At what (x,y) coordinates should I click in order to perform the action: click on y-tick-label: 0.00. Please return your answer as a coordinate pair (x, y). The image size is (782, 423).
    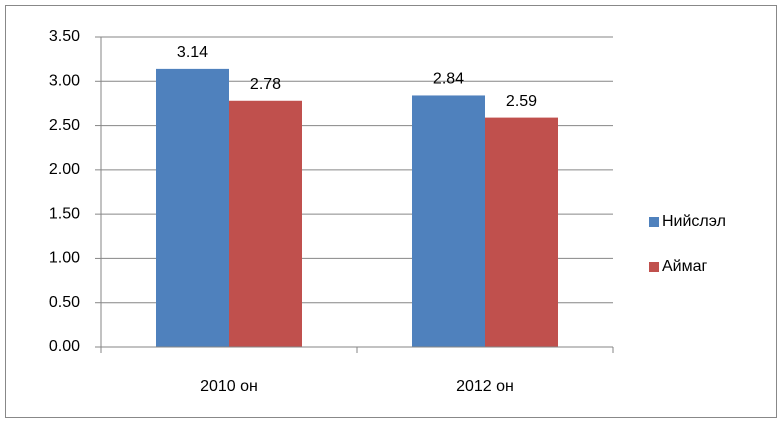
    Looking at the image, I should click on (64, 346).